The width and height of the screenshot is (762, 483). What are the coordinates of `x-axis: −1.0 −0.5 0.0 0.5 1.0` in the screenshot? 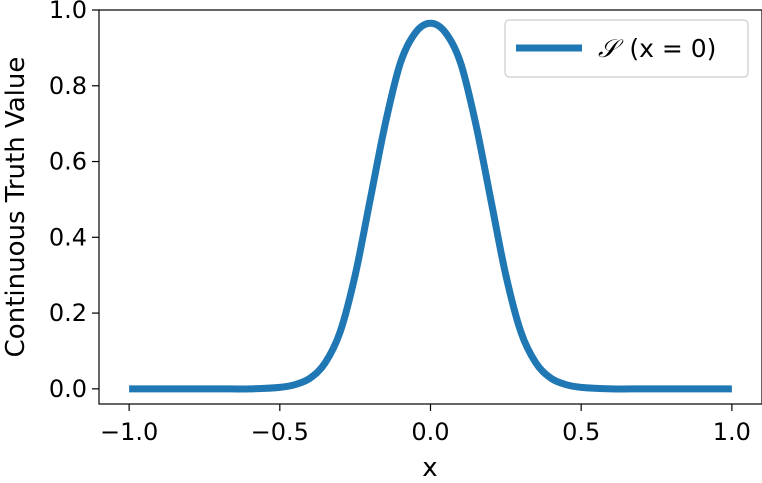 It's located at (425, 425).